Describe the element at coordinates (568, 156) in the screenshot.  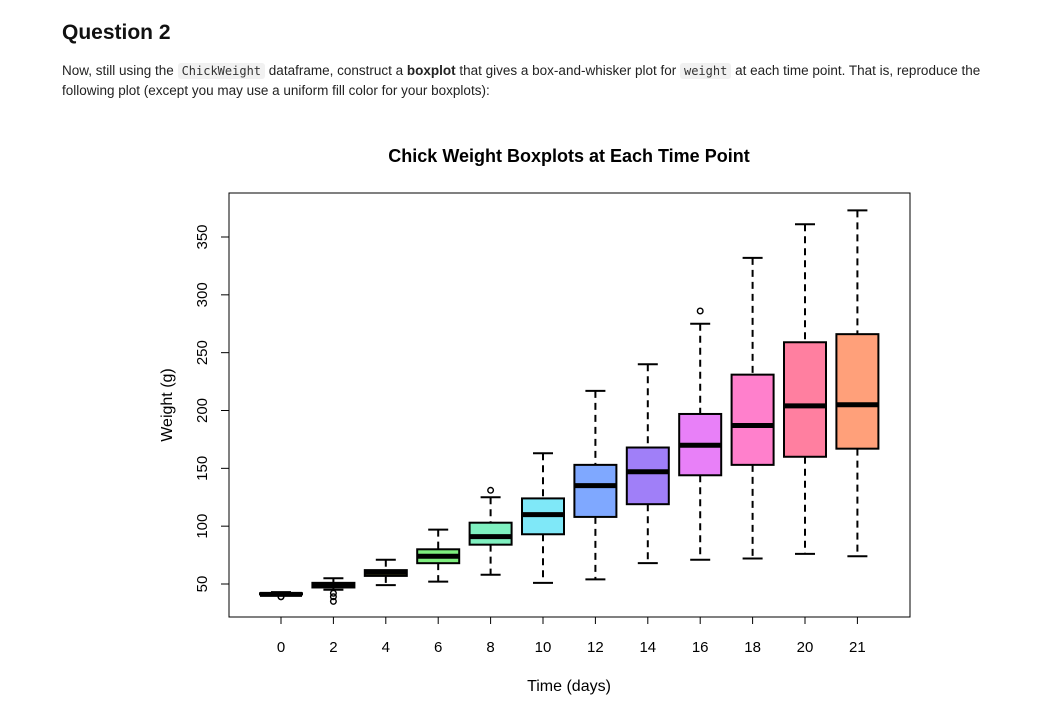
I see `chart-title: Chick Weight Boxplots at Each Time Point` at that location.